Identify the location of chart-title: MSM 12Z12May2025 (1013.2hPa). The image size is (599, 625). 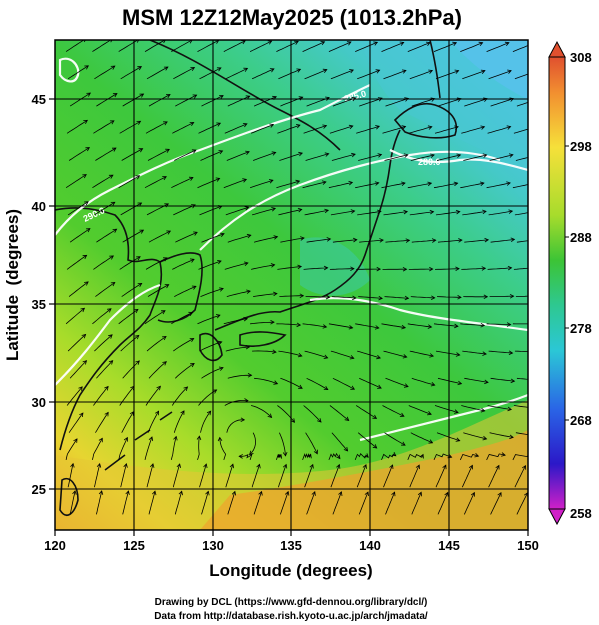
(292, 17).